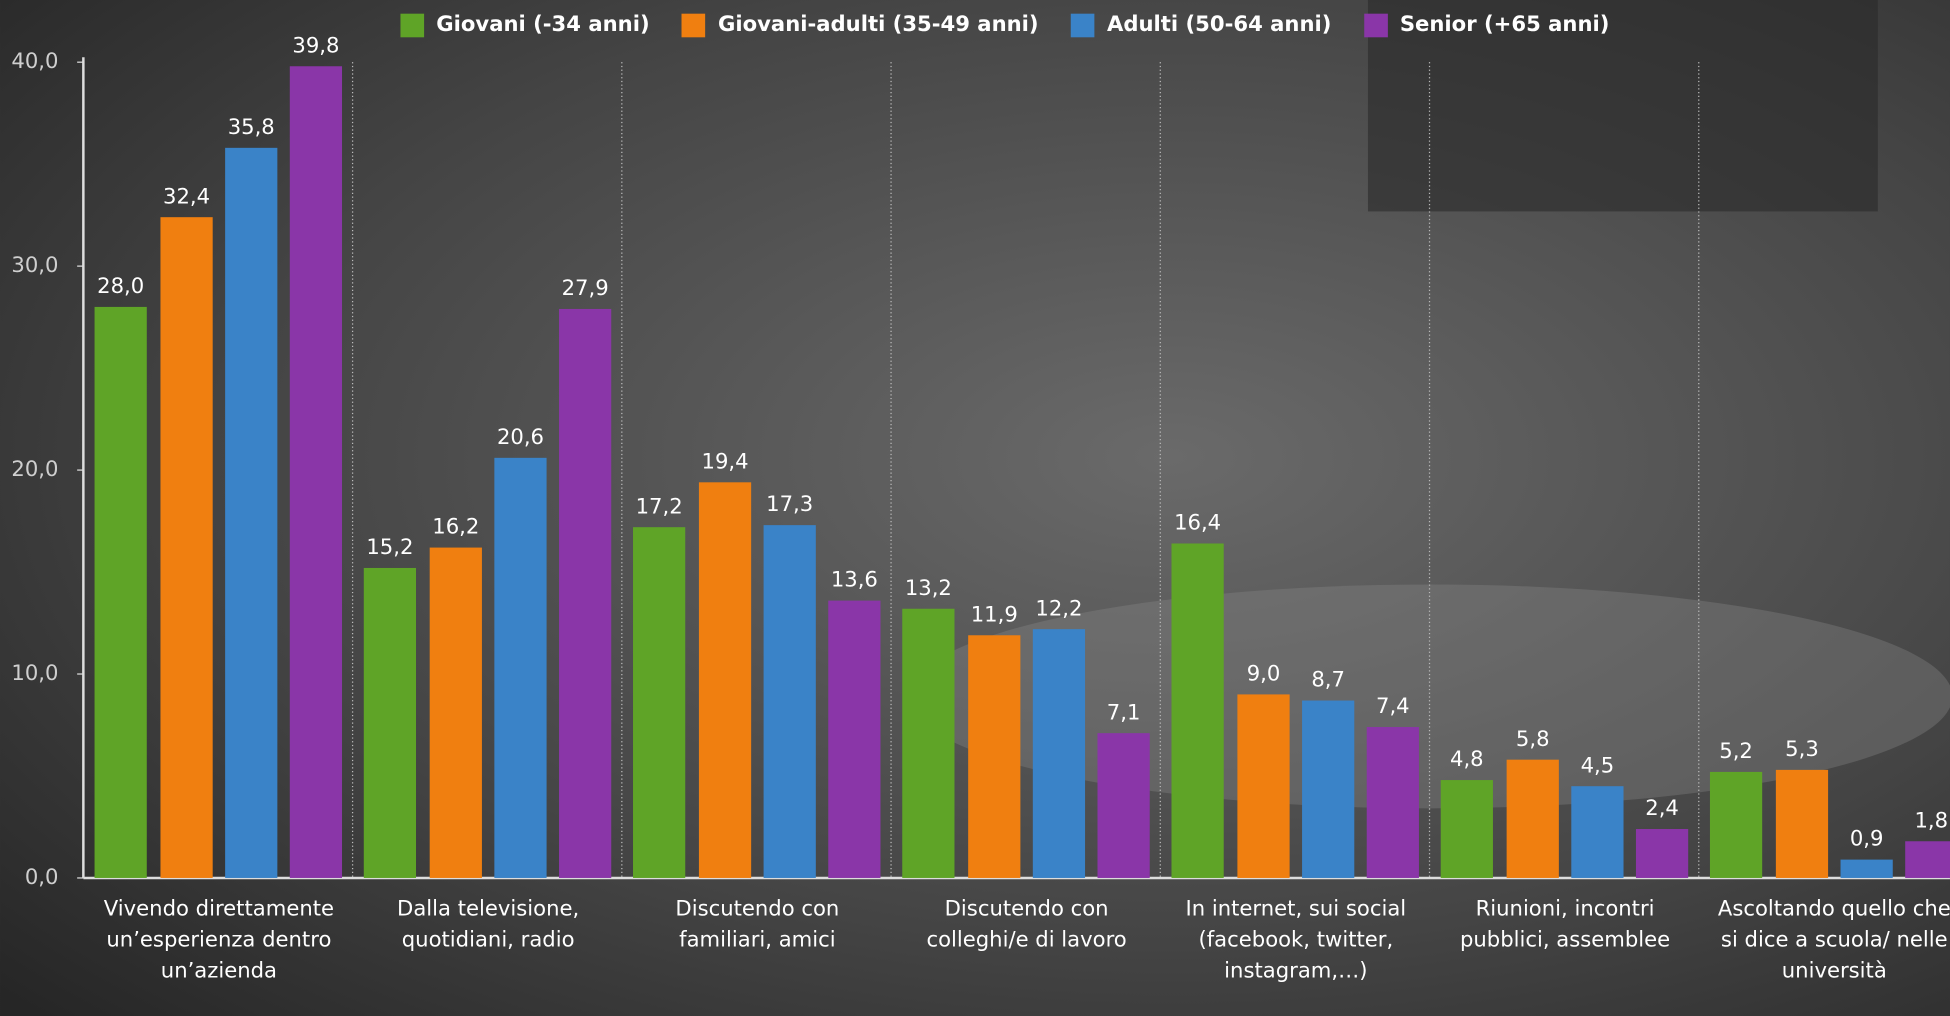  What do you see at coordinates (1264, 673) in the screenshot?
I see `data-label: 9,0` at bounding box center [1264, 673].